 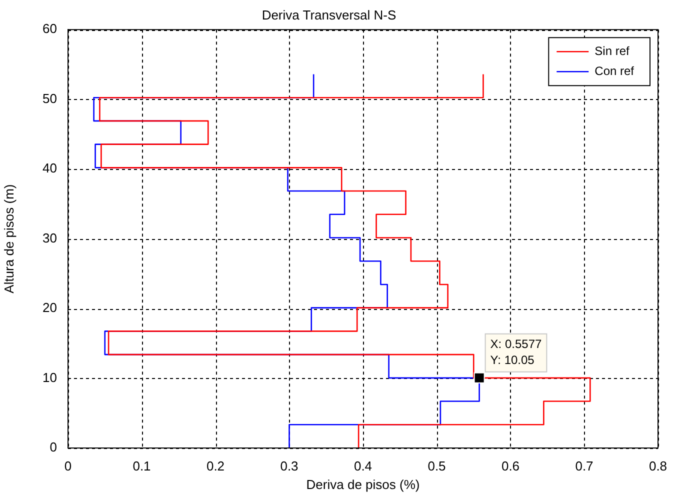 What do you see at coordinates (8, 239) in the screenshot?
I see `y-axis-title: Altura de pisos (m)` at bounding box center [8, 239].